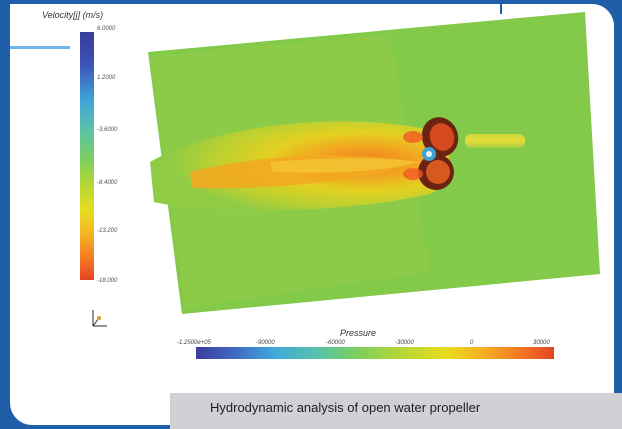 The width and height of the screenshot is (622, 429). What do you see at coordinates (73, 15) in the screenshot?
I see `velocity-legend-title: Velocity[j] (m/s)` at bounding box center [73, 15].